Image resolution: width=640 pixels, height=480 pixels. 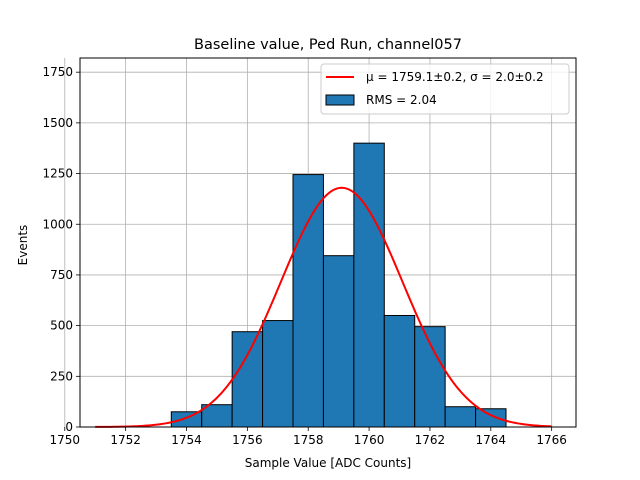 I want to click on y-tick-label: 1750, so click(x=57, y=72).